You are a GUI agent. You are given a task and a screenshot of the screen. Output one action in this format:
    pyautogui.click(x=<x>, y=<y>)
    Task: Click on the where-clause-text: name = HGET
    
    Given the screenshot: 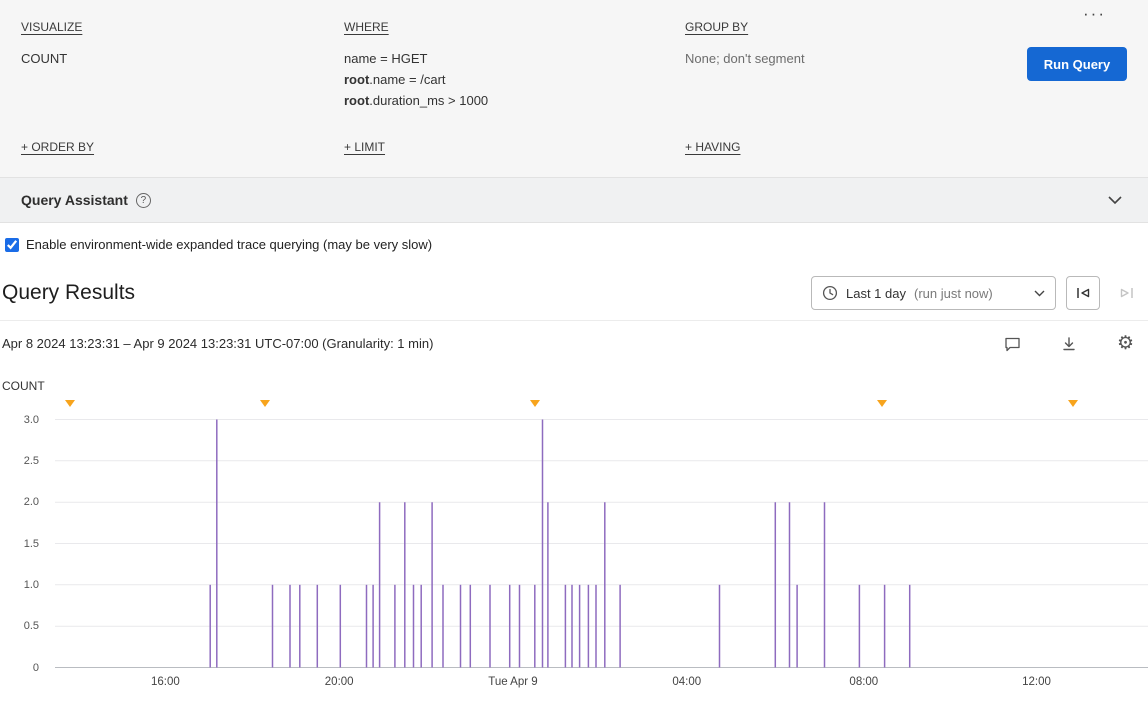 What is the action you would take?
    pyautogui.click(x=386, y=58)
    